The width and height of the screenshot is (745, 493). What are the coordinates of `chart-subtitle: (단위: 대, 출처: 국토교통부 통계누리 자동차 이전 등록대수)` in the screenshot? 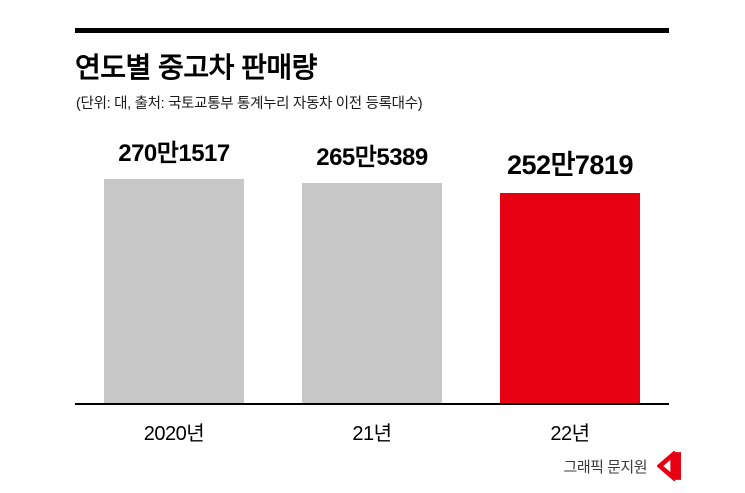 It's located at (249, 104).